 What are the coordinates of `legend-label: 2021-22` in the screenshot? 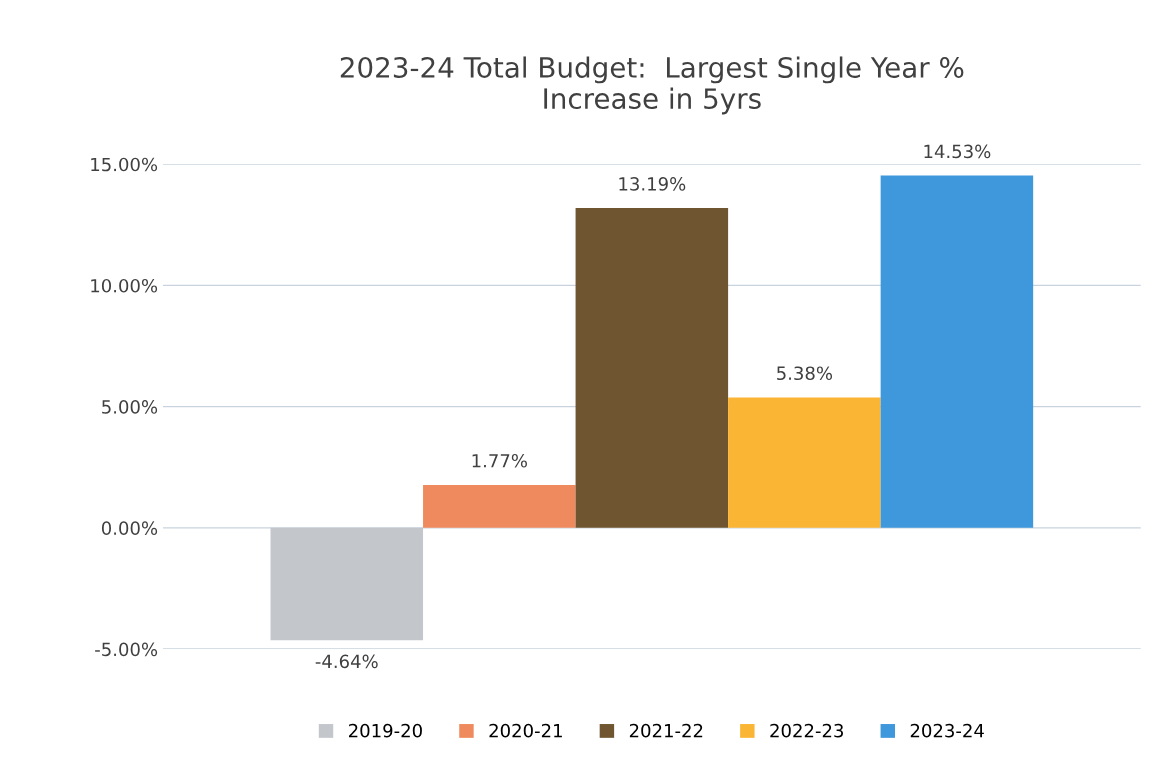 It's located at (666, 730).